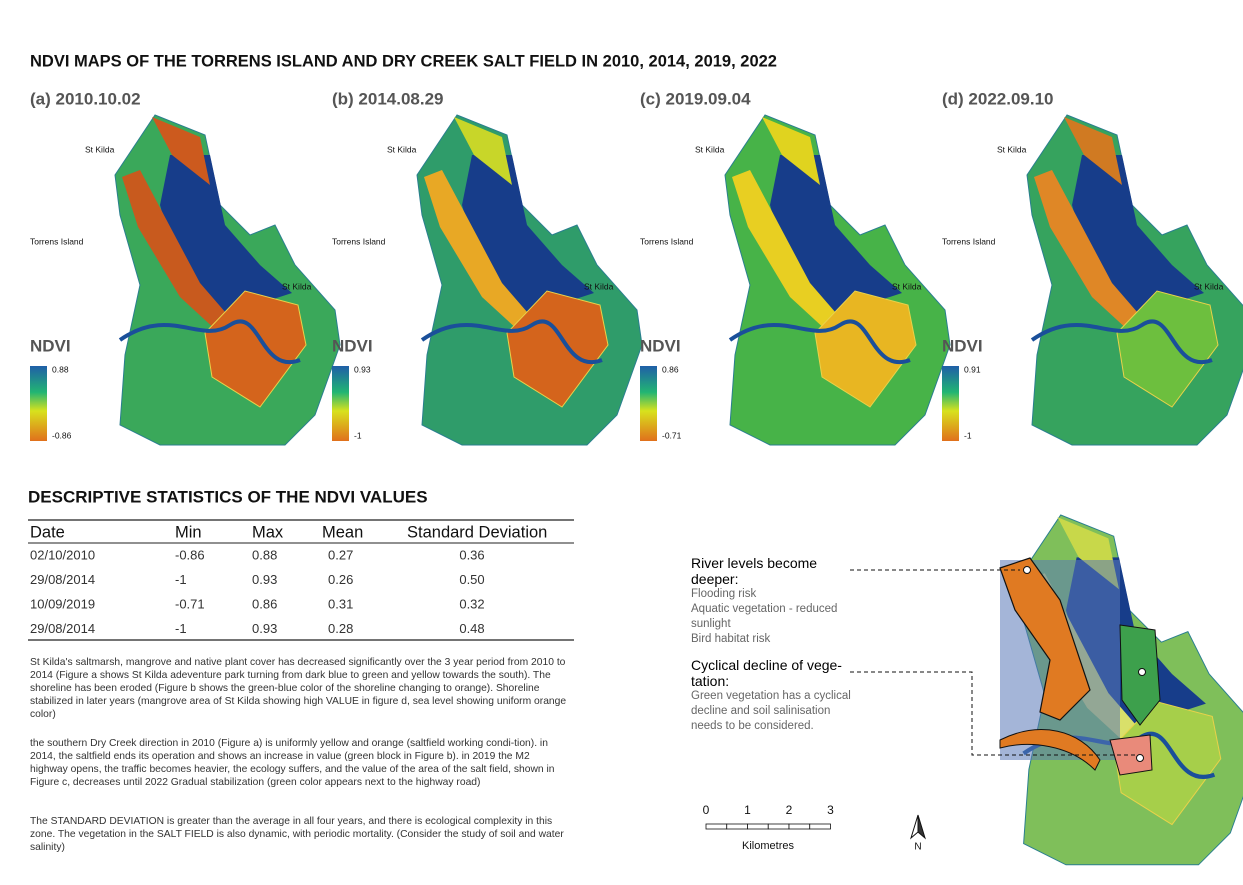 Image resolution: width=1243 pixels, height=885 pixels. I want to click on annotation-item: Aquatic vegetation - reduced sunlight, so click(764, 616).